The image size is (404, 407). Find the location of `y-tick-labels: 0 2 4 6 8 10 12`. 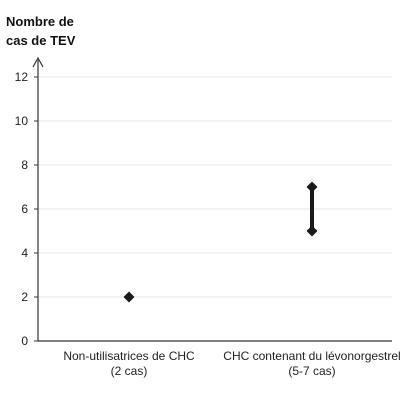

y-tick-labels: 0 2 4 6 8 10 12 is located at coordinates (22, 209).